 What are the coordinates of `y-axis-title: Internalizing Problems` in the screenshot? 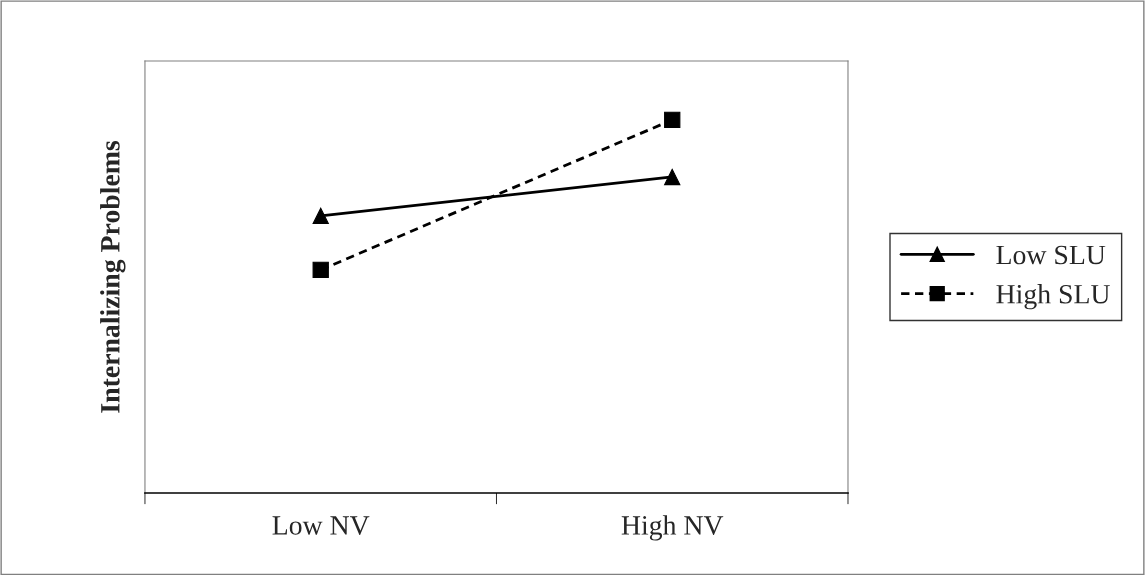 It's located at (113, 276).